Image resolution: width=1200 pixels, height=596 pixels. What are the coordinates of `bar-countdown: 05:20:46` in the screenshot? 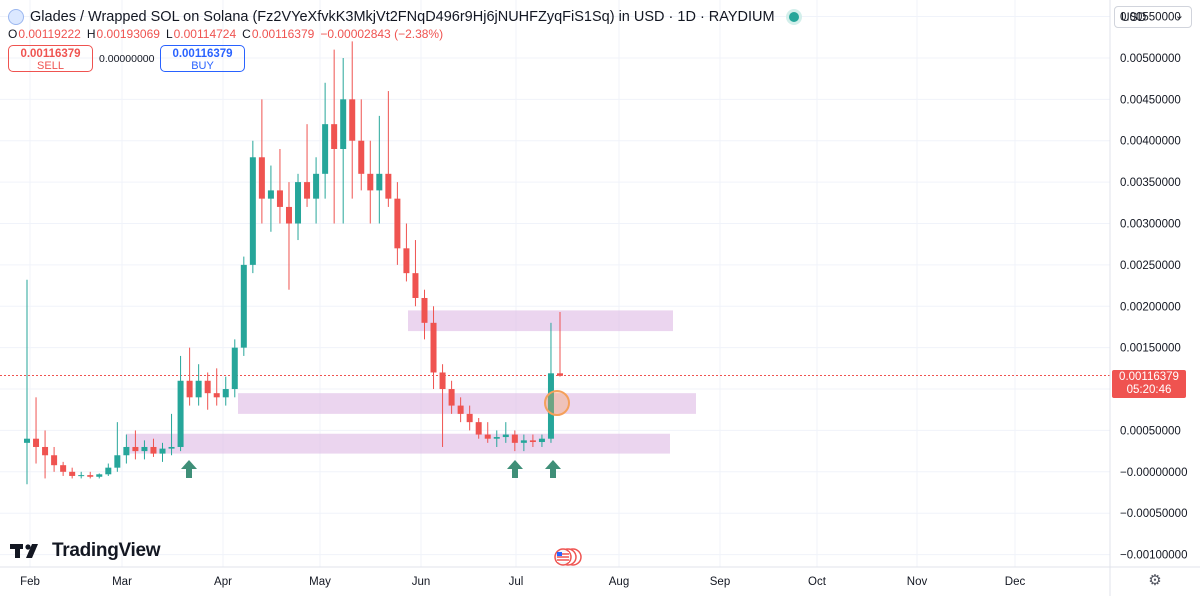 It's located at (1149, 390).